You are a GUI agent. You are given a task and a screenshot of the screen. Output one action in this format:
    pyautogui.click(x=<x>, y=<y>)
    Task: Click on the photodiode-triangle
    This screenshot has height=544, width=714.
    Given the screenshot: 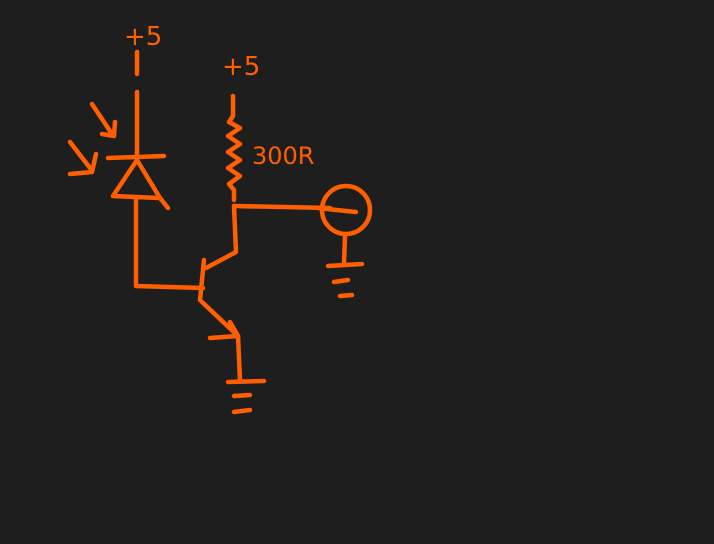 What is the action you would take?
    pyautogui.click(x=136, y=179)
    